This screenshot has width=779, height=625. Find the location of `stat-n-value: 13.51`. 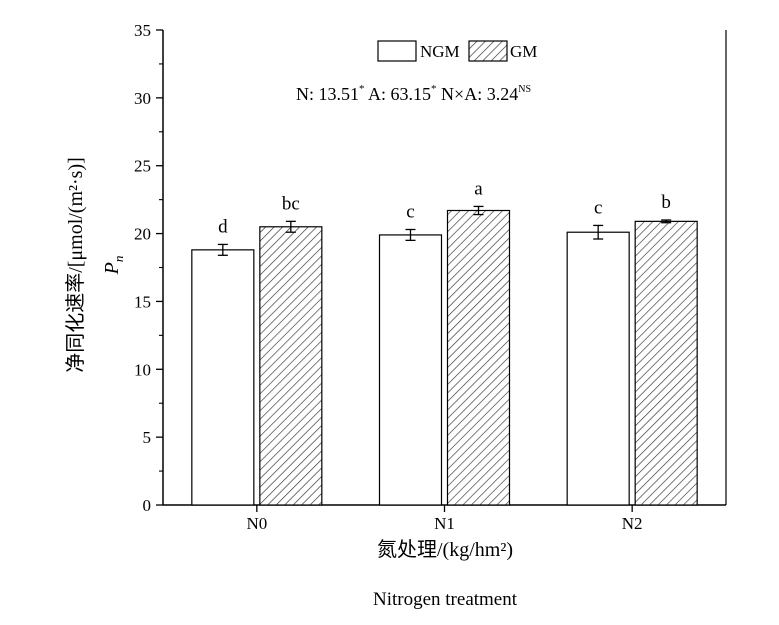

stat-n-value: 13.51 is located at coordinates (339, 94).